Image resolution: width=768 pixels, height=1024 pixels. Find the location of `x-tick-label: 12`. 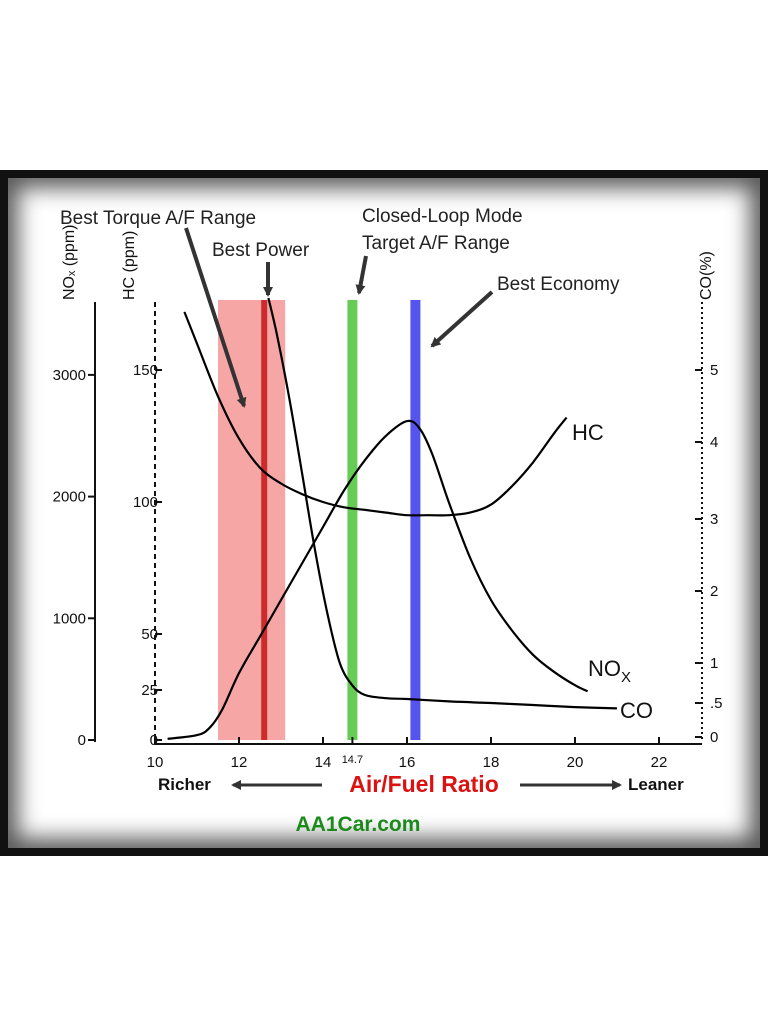

x-tick-label: 12 is located at coordinates (239, 762).